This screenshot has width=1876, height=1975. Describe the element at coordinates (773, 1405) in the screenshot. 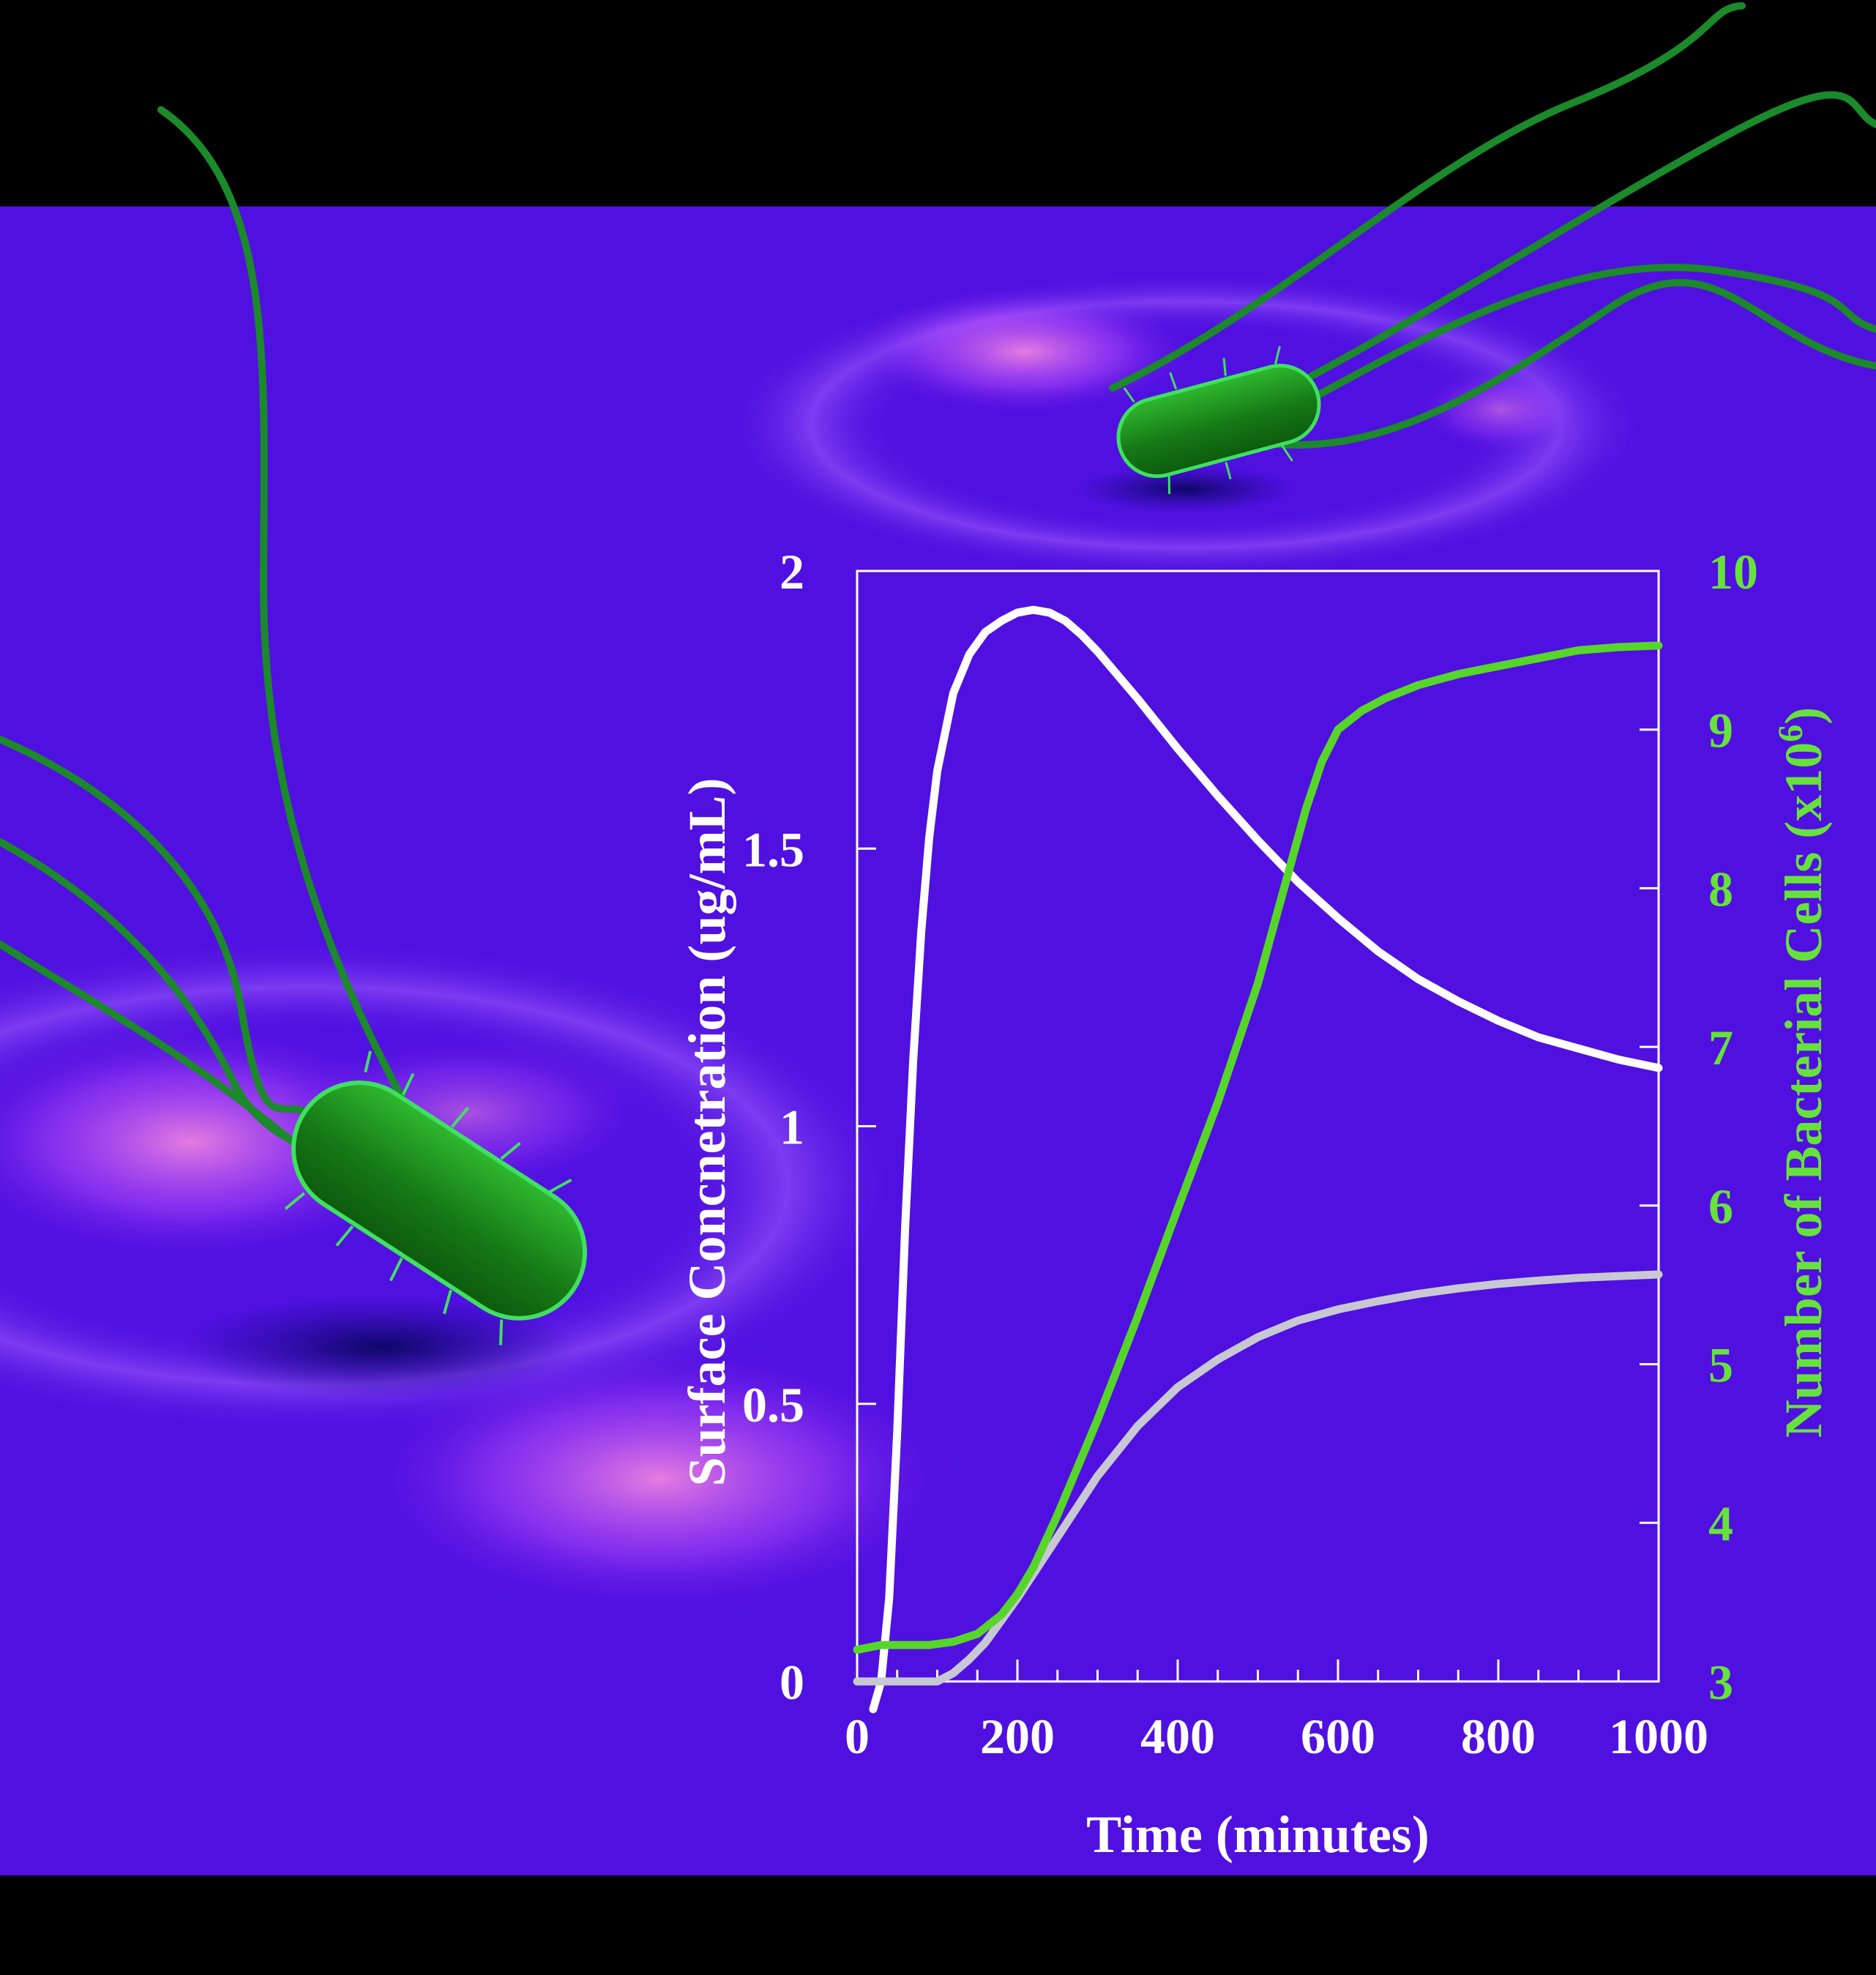

I see `y-tick-label: 0.5` at that location.